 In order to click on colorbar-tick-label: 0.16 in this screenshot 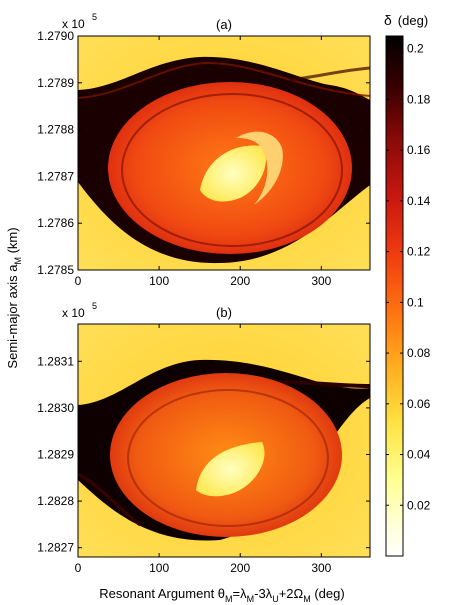, I will do `click(419, 150)`.